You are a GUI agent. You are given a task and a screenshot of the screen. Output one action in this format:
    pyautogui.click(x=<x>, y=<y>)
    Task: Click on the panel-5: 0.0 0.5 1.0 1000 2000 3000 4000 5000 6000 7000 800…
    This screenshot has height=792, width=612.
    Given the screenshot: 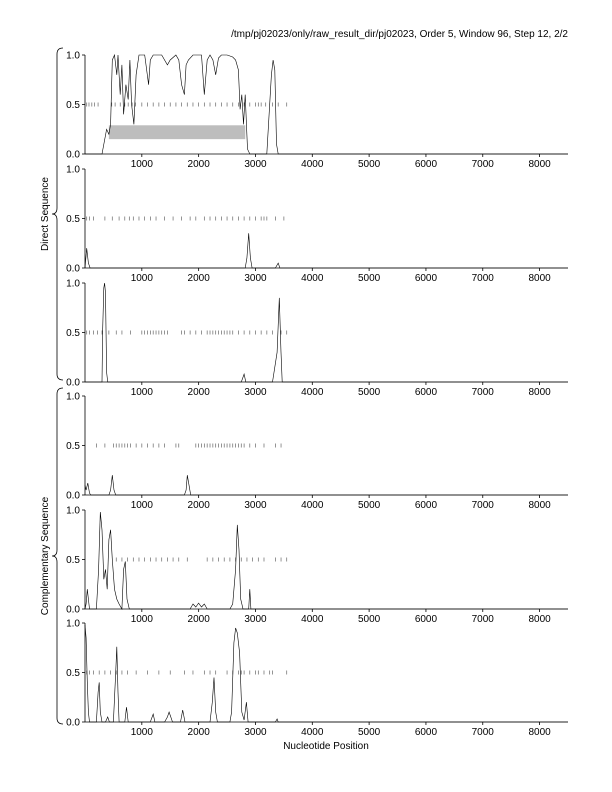 What is the action you would take?
    pyautogui.click(x=317, y=565)
    